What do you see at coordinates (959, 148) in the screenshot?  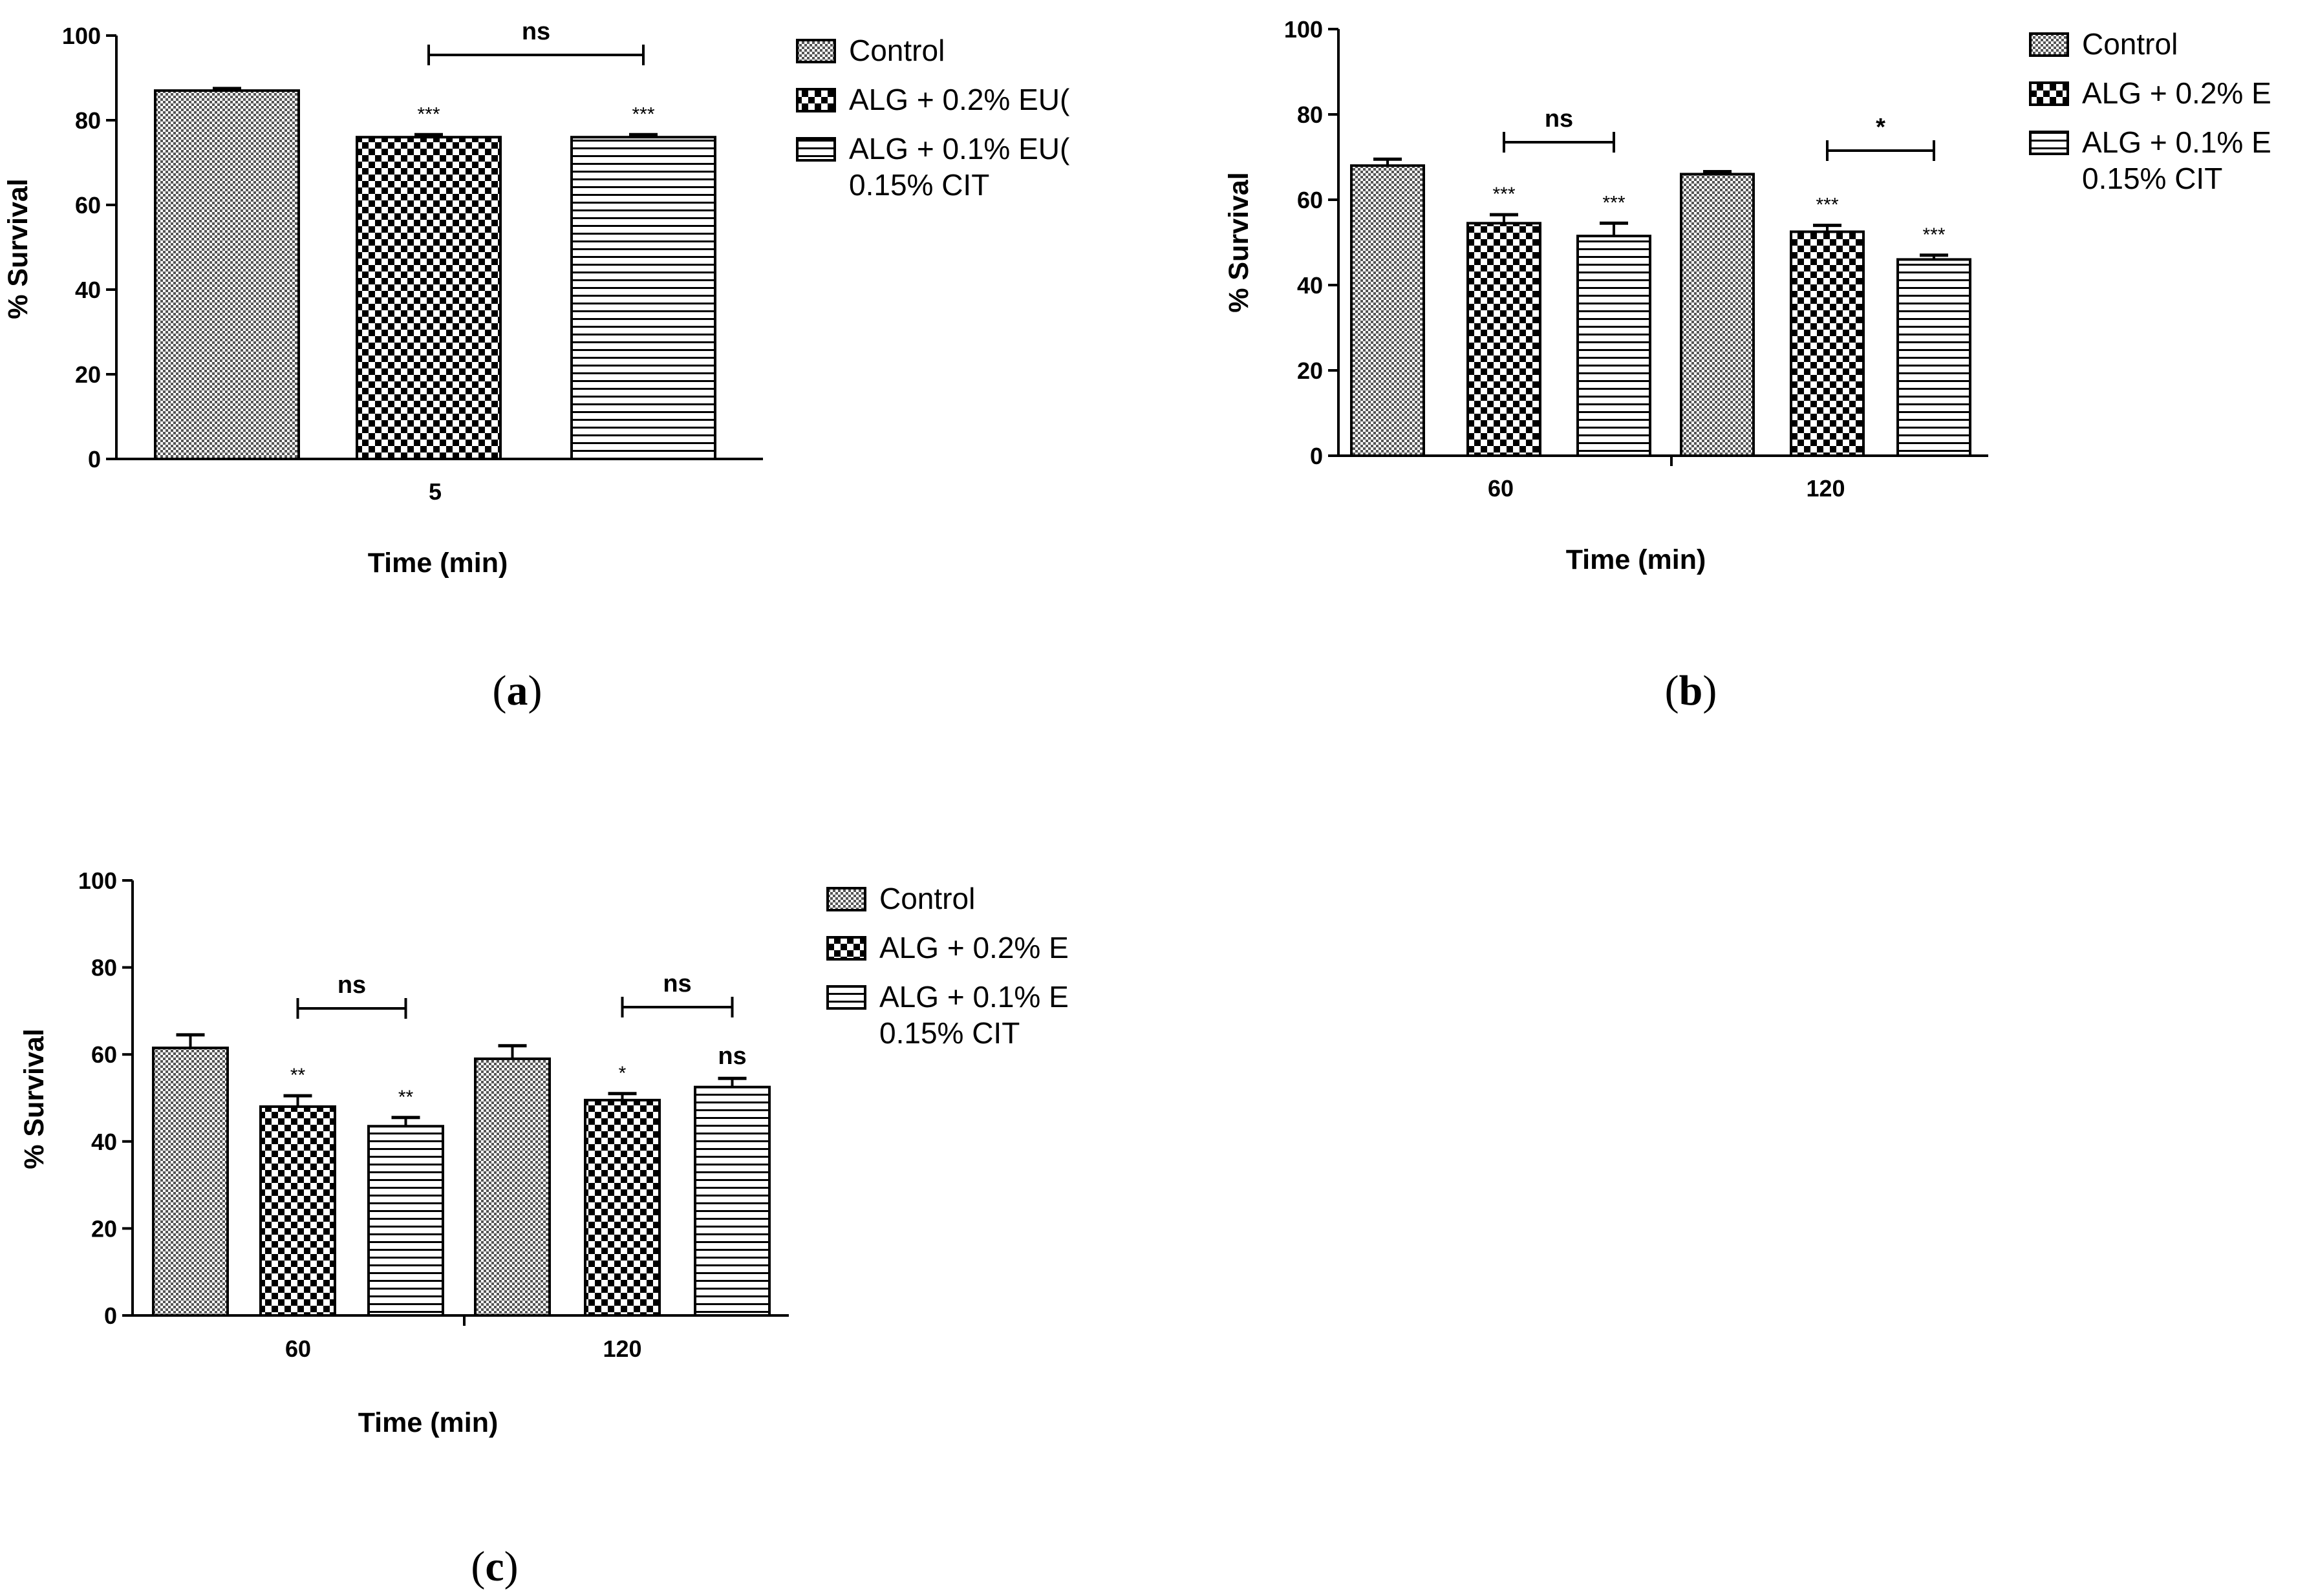 I see `legend-label: ALG + 0.1% EU(` at bounding box center [959, 148].